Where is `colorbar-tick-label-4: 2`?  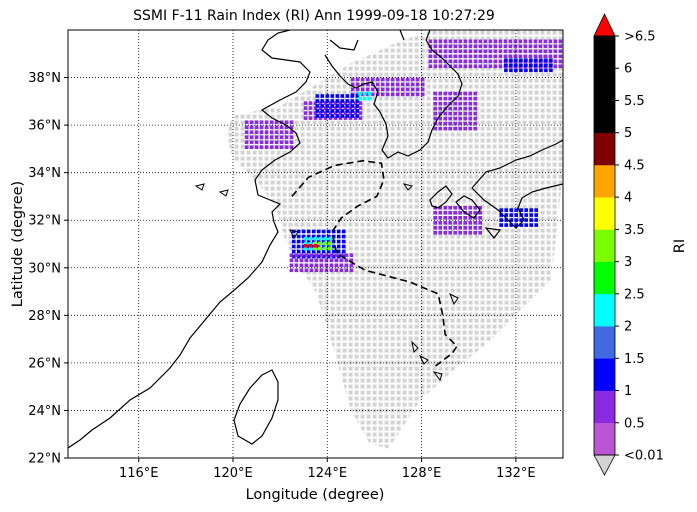
colorbar-tick-label-4: 2 is located at coordinates (628, 327).